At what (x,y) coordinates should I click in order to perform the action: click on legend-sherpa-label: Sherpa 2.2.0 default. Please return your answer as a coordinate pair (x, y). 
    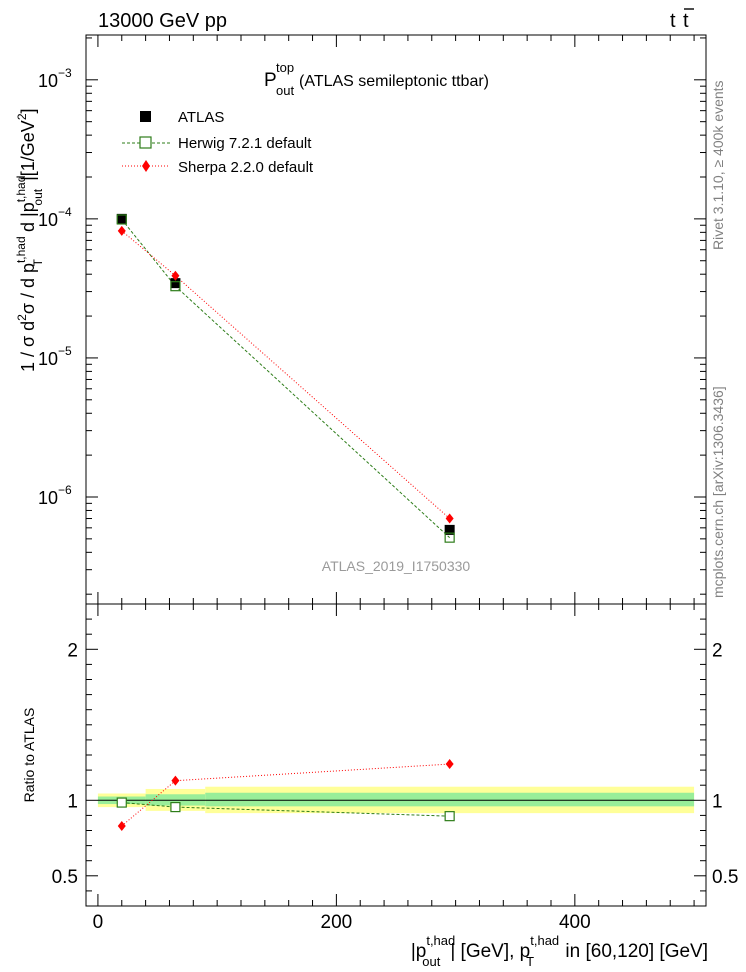
    Looking at the image, I should click on (246, 167).